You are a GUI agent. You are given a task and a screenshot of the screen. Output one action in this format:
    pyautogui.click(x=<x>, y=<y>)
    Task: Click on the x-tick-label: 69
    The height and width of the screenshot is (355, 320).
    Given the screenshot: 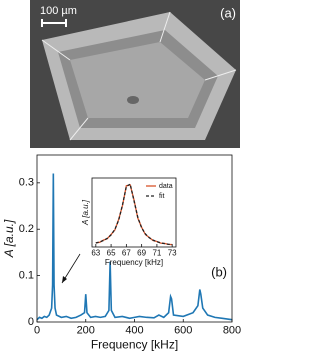 What is the action you would take?
    pyautogui.click(x=141, y=253)
    